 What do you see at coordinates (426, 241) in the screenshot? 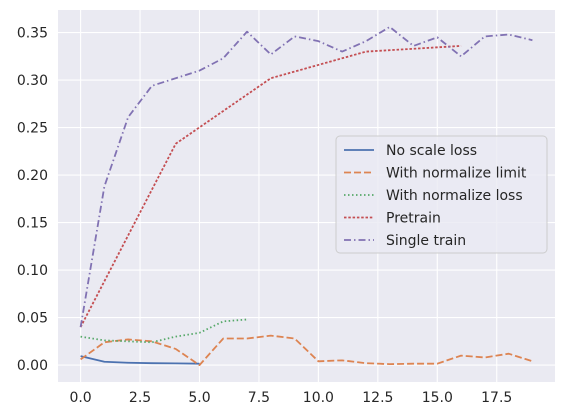
I see `legend-label: Single train` at bounding box center [426, 241].